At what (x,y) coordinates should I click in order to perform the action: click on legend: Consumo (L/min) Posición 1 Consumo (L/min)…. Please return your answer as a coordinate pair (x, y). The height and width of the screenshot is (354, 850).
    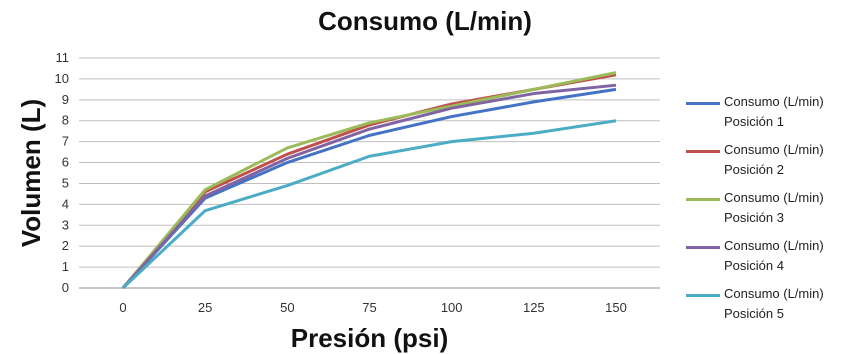
    Looking at the image, I should click on (768, 212).